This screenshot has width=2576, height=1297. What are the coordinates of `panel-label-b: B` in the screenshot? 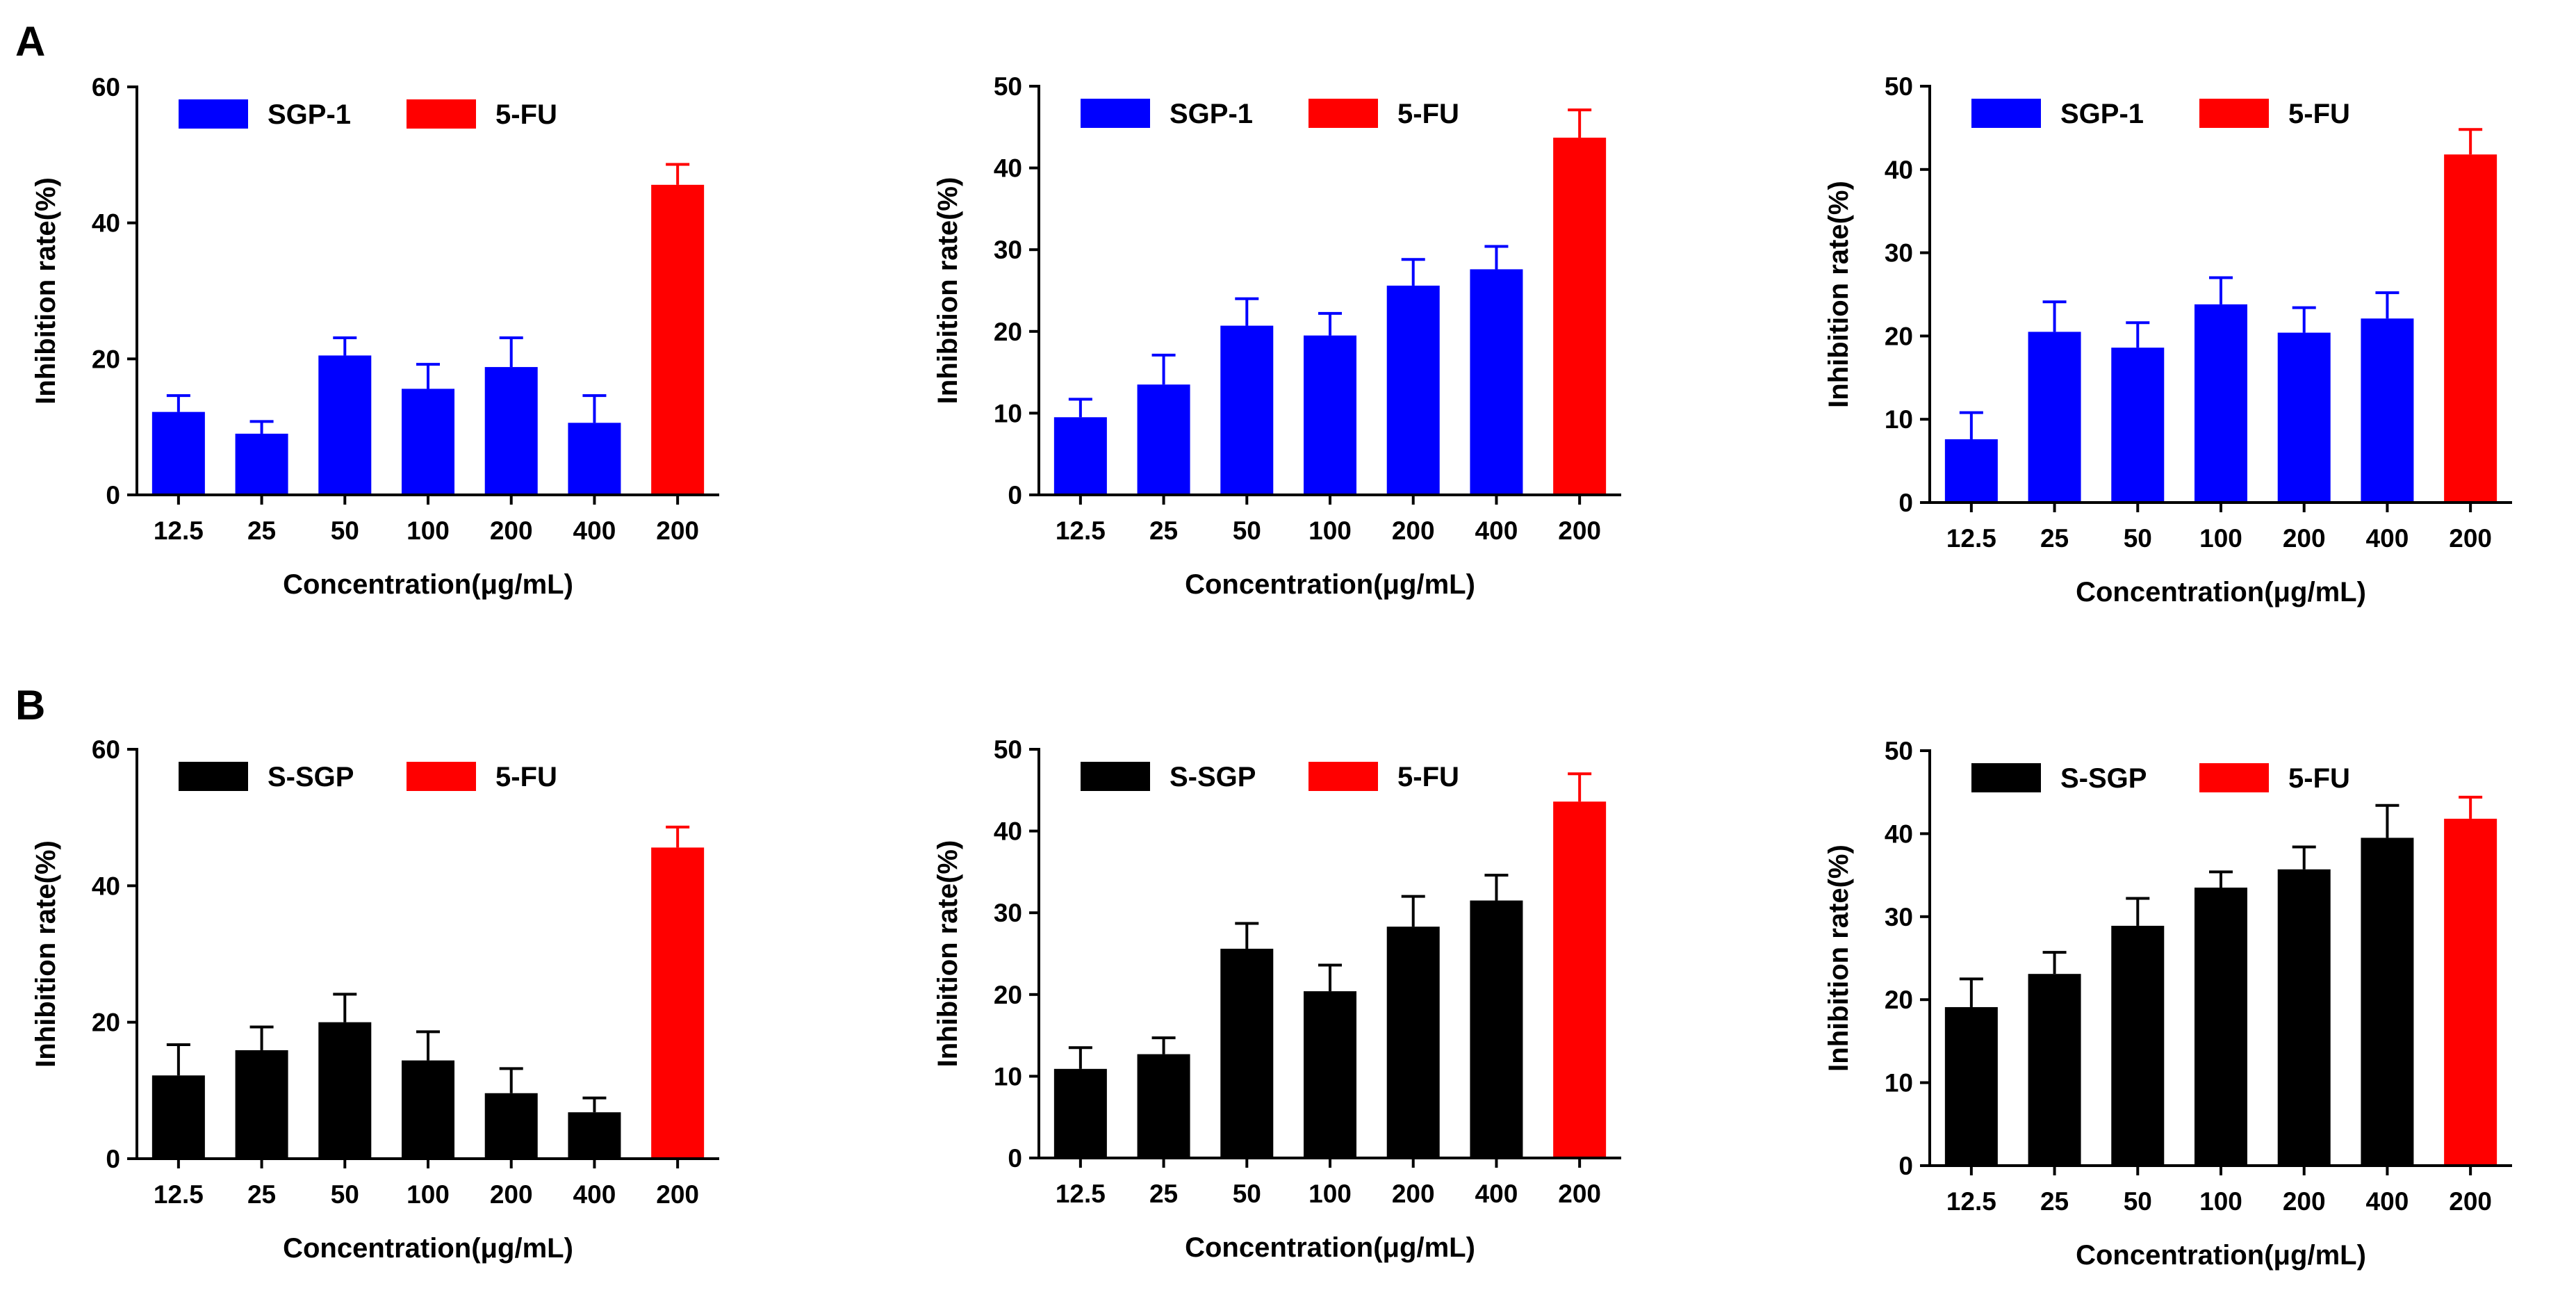 It's located at (30, 705).